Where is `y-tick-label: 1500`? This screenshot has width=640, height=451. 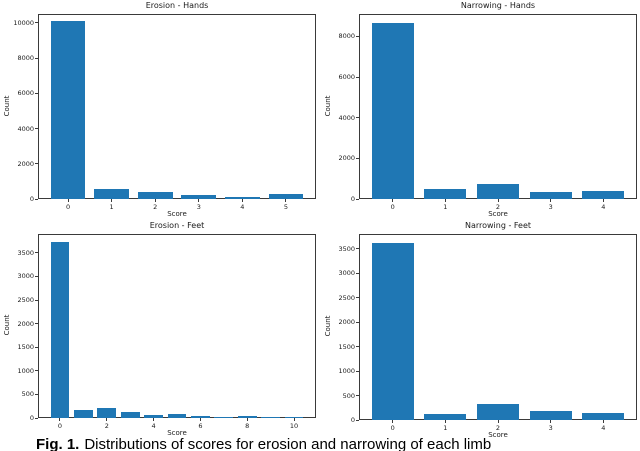
y-tick-label: 1500 is located at coordinates (346, 346).